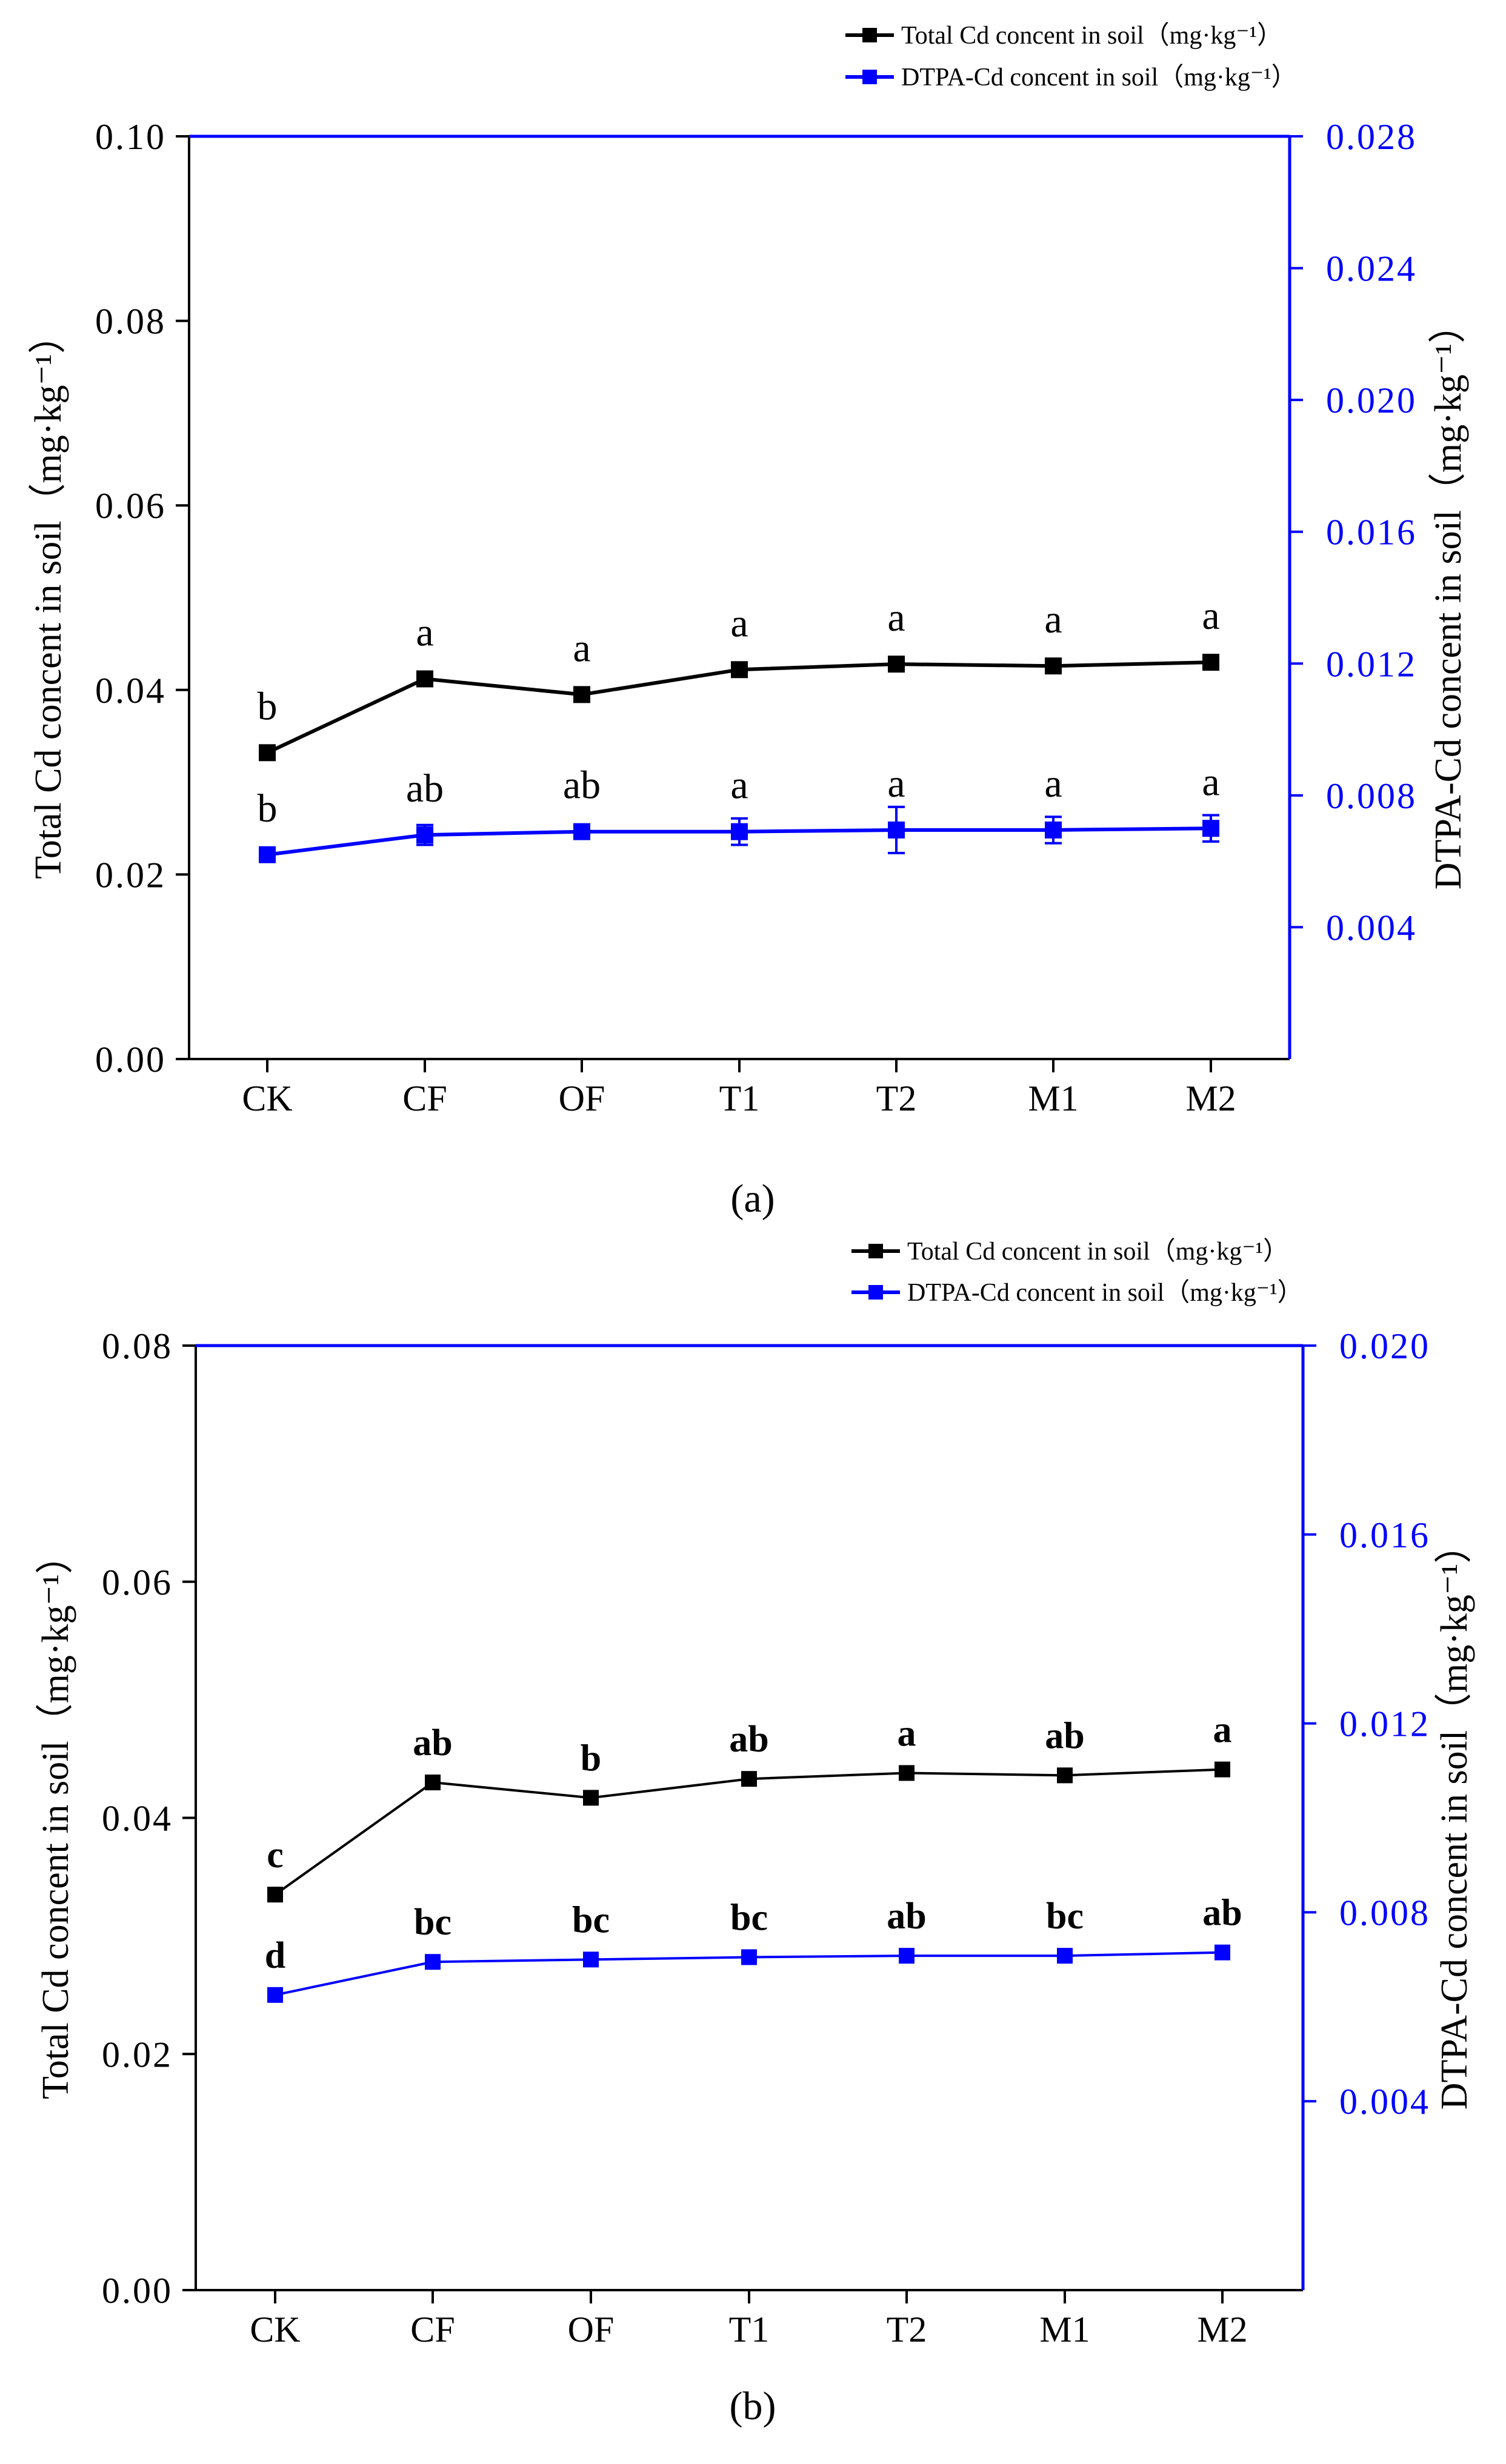  I want to click on series-line, so click(748, 1832).